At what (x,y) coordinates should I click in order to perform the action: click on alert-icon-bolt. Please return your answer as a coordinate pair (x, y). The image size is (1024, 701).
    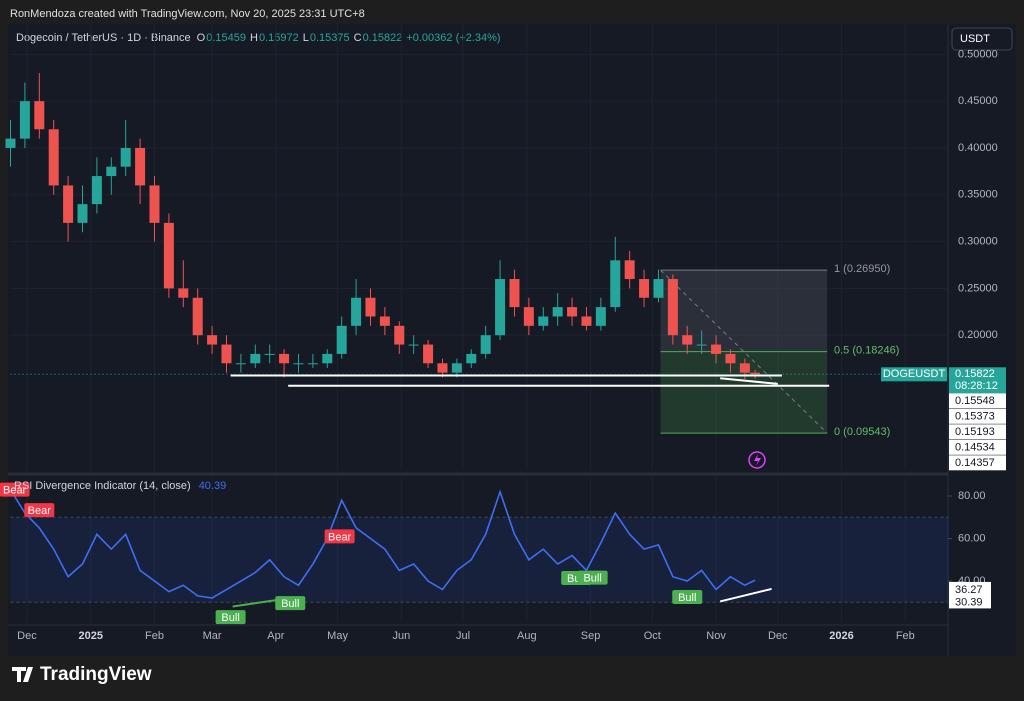
    Looking at the image, I should click on (757, 460).